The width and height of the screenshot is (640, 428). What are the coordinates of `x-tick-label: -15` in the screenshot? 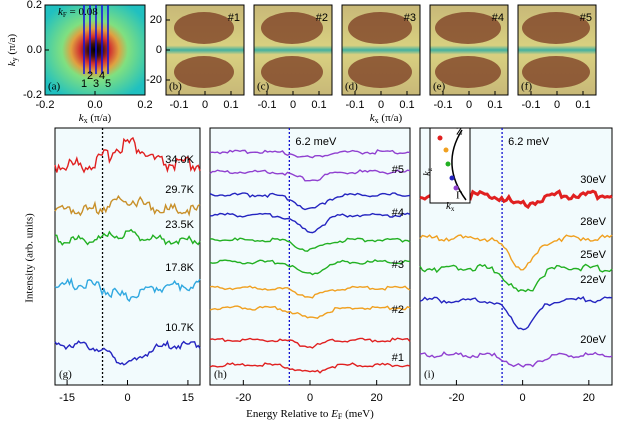 It's located at (67, 398).